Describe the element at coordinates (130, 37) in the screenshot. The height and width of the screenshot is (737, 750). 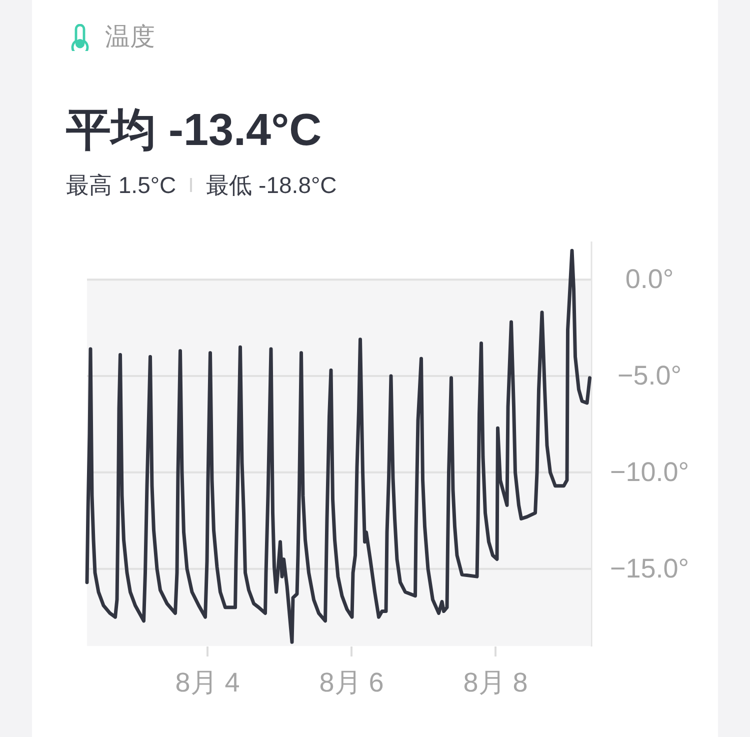
I see `chart-title: 温度` at that location.